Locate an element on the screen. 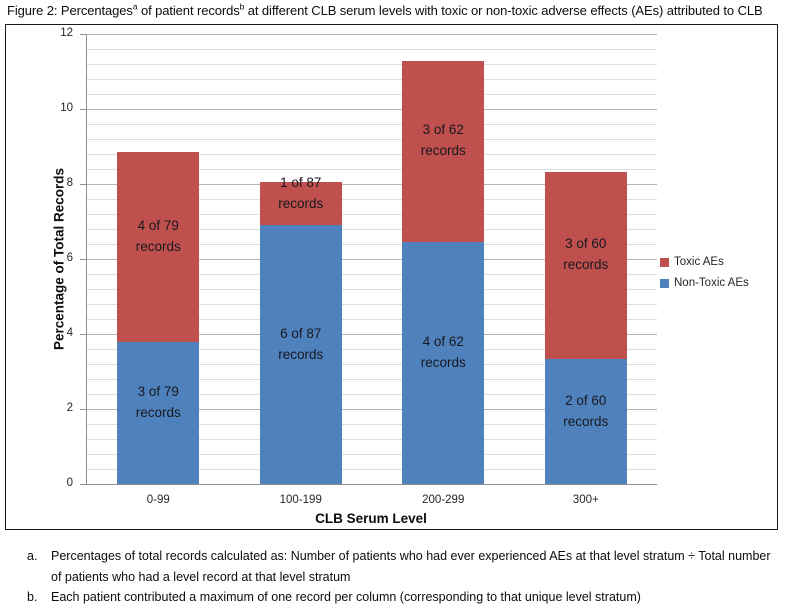 This screenshot has width=793, height=608. bar-data-label: 6 of 87 records is located at coordinates (301, 343).